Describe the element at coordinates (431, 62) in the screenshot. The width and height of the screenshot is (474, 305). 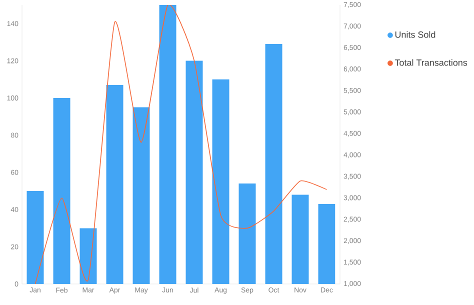
I see `legend-label: Total Transactions` at that location.